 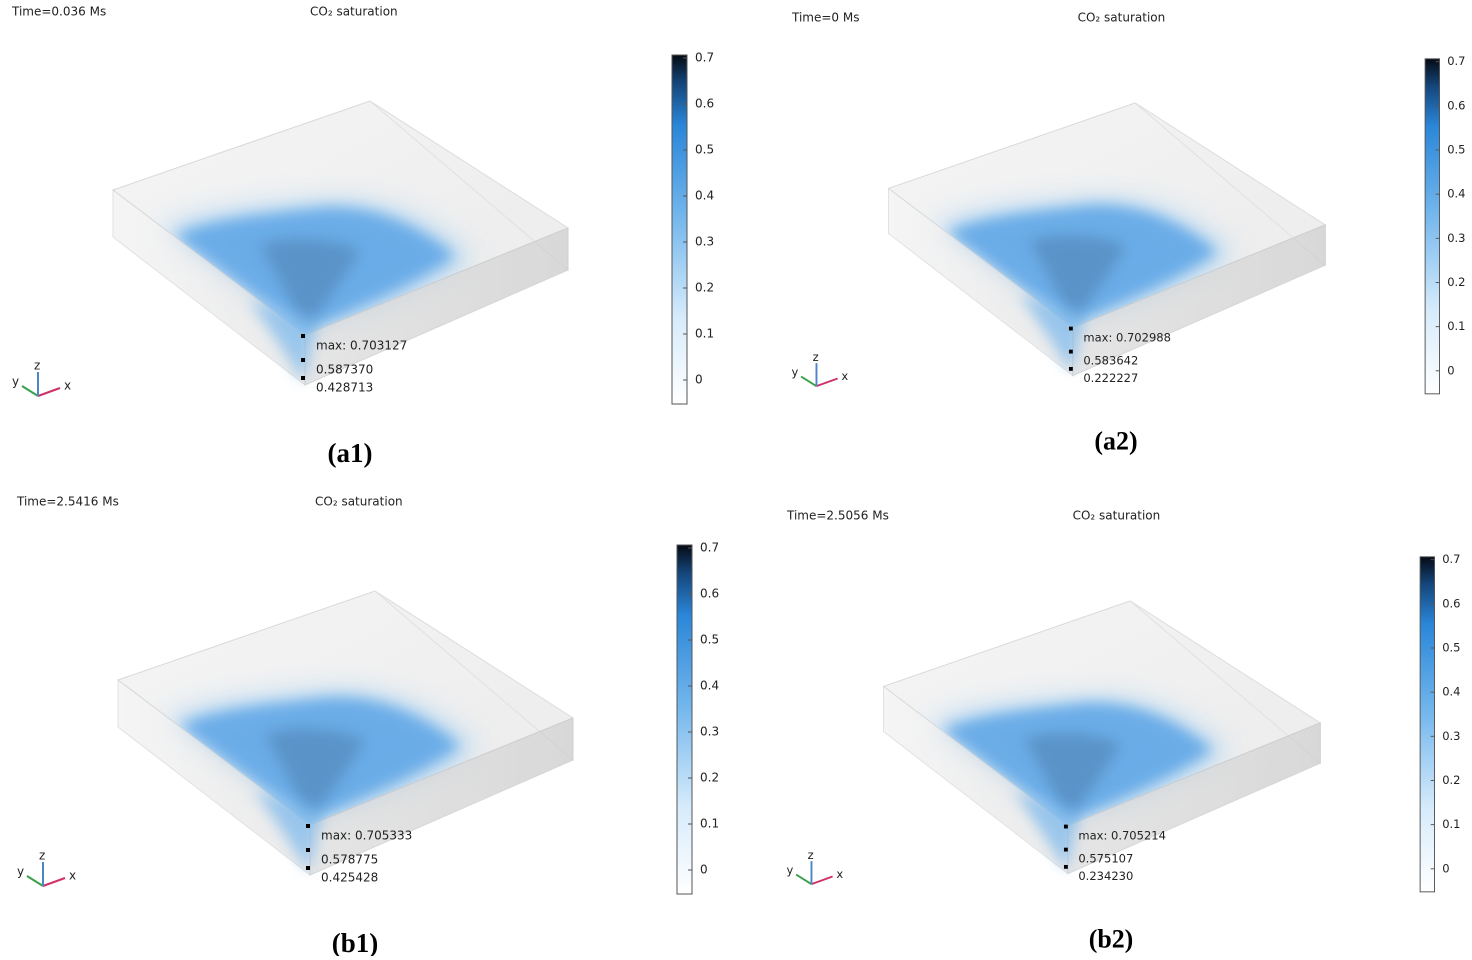 I want to click on point-label: 0.587370, so click(x=344, y=370).